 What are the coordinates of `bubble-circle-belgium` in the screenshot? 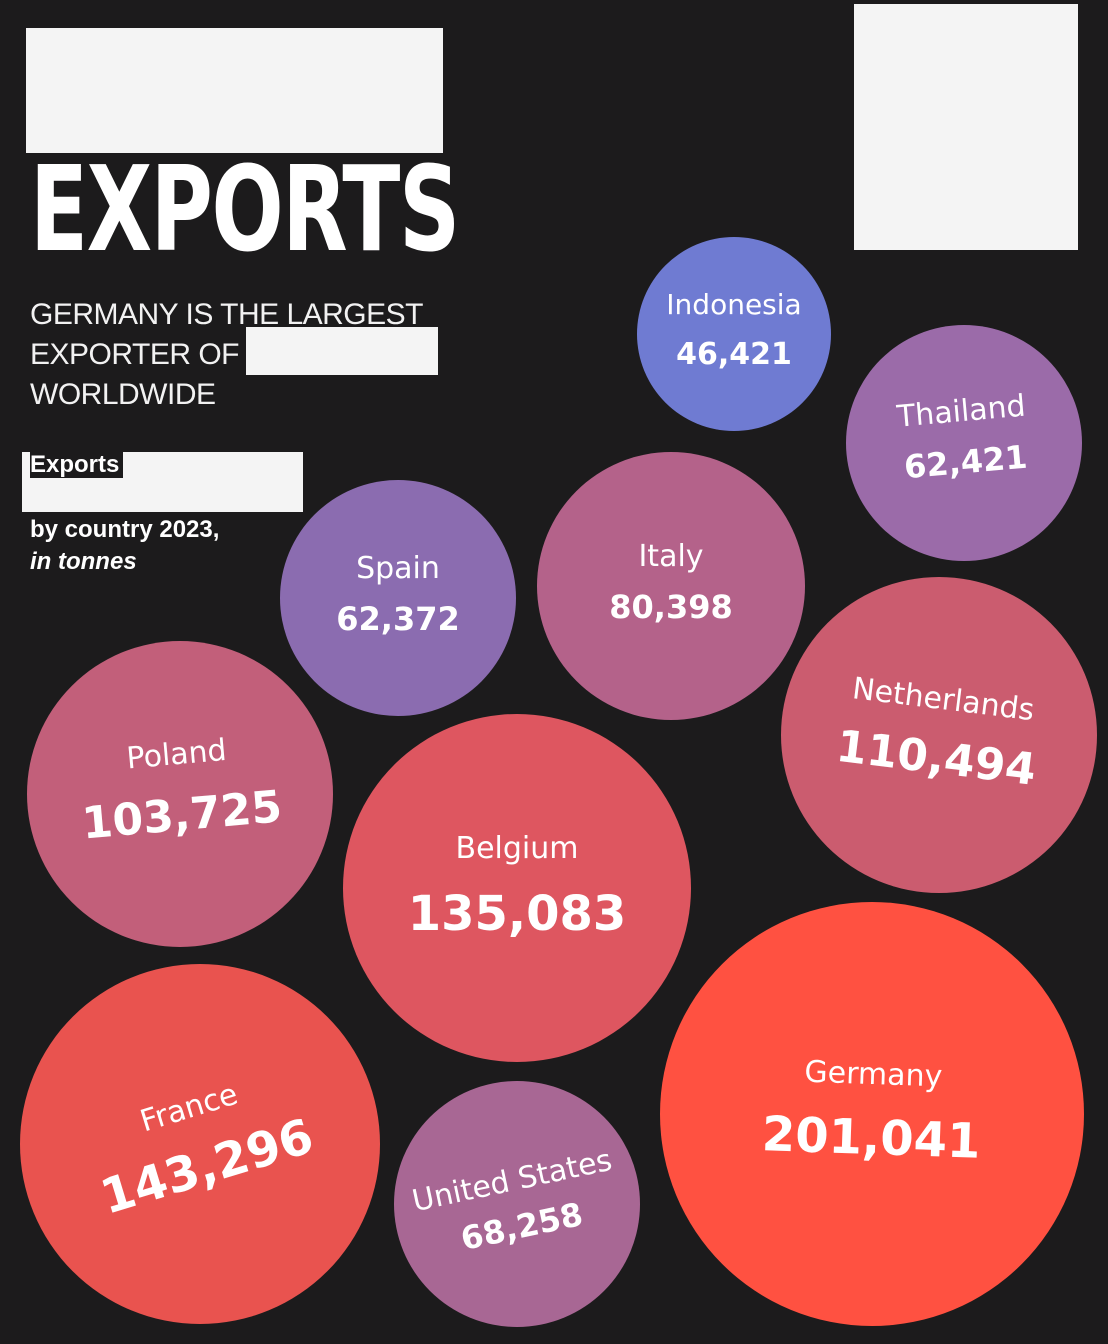 It's located at (517, 888).